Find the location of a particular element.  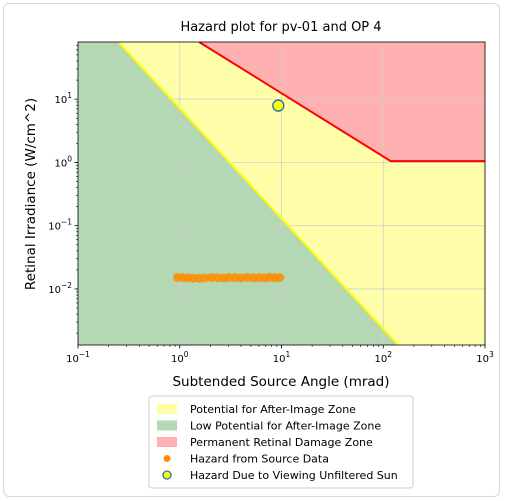

legend-label: Potential for After-Image Zone is located at coordinates (273, 409).